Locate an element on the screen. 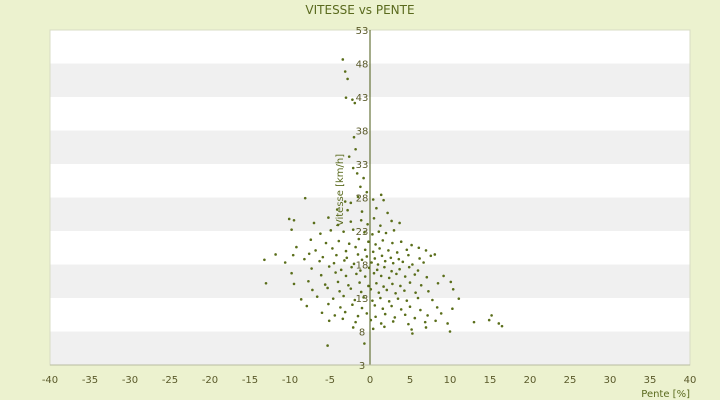 The height and width of the screenshot is (400, 720). chart-title: VITESSE vs PENTE is located at coordinates (359, 10).